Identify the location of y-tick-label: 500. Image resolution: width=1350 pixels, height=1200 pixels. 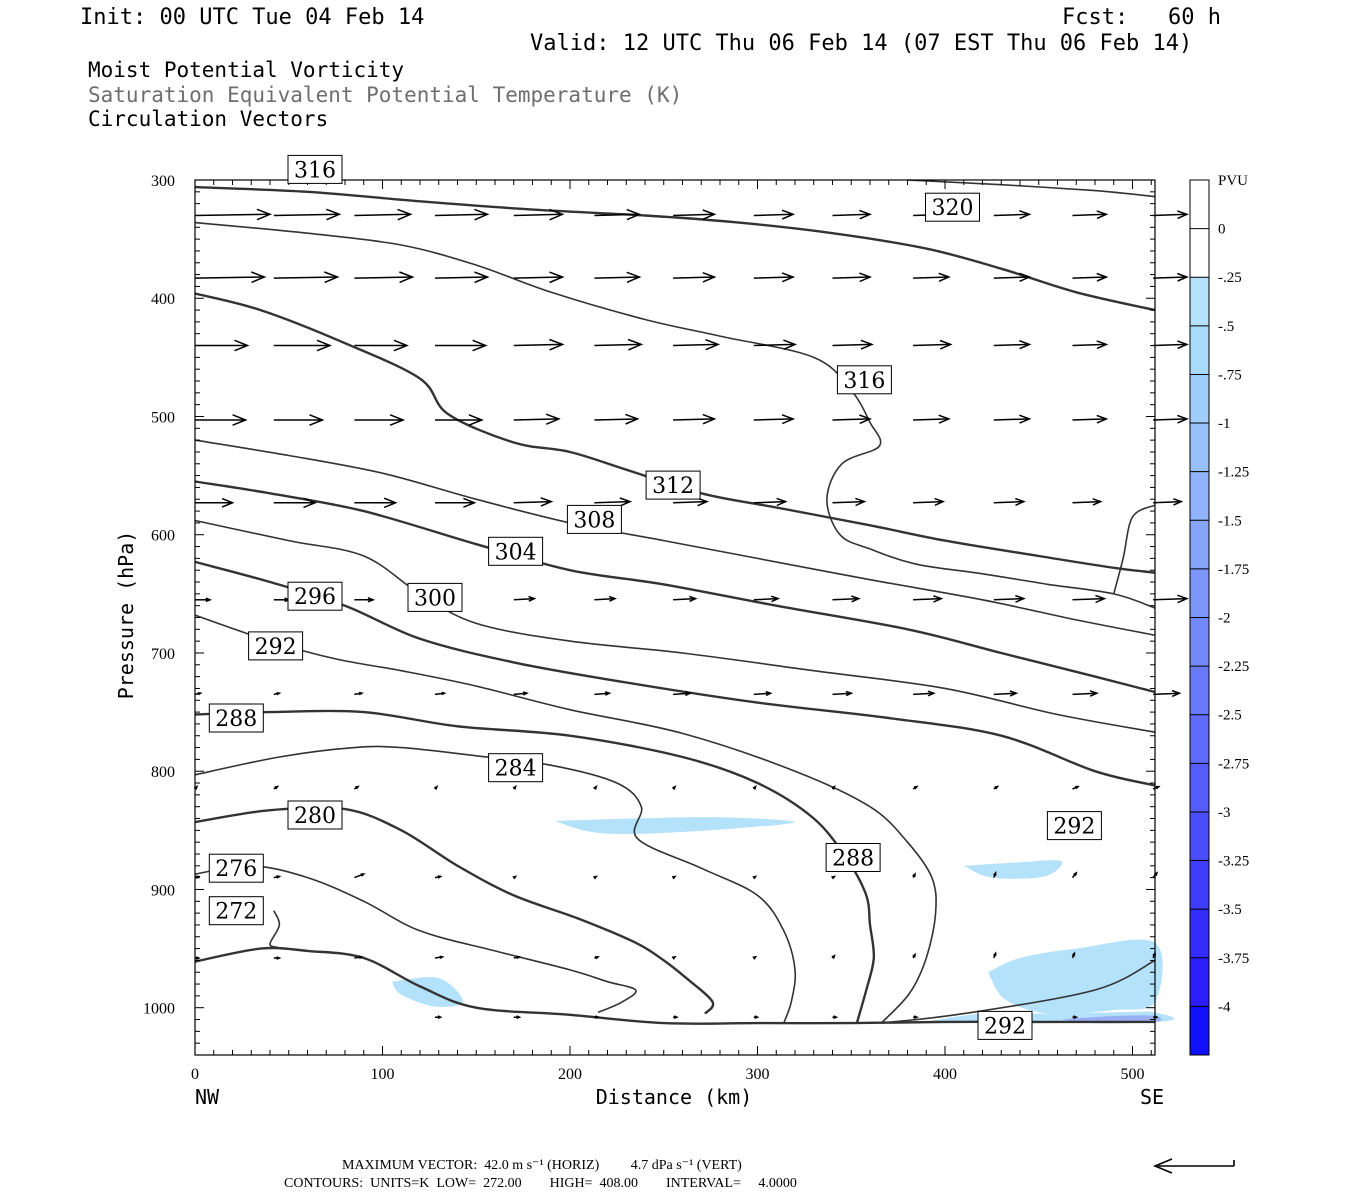
(163, 417).